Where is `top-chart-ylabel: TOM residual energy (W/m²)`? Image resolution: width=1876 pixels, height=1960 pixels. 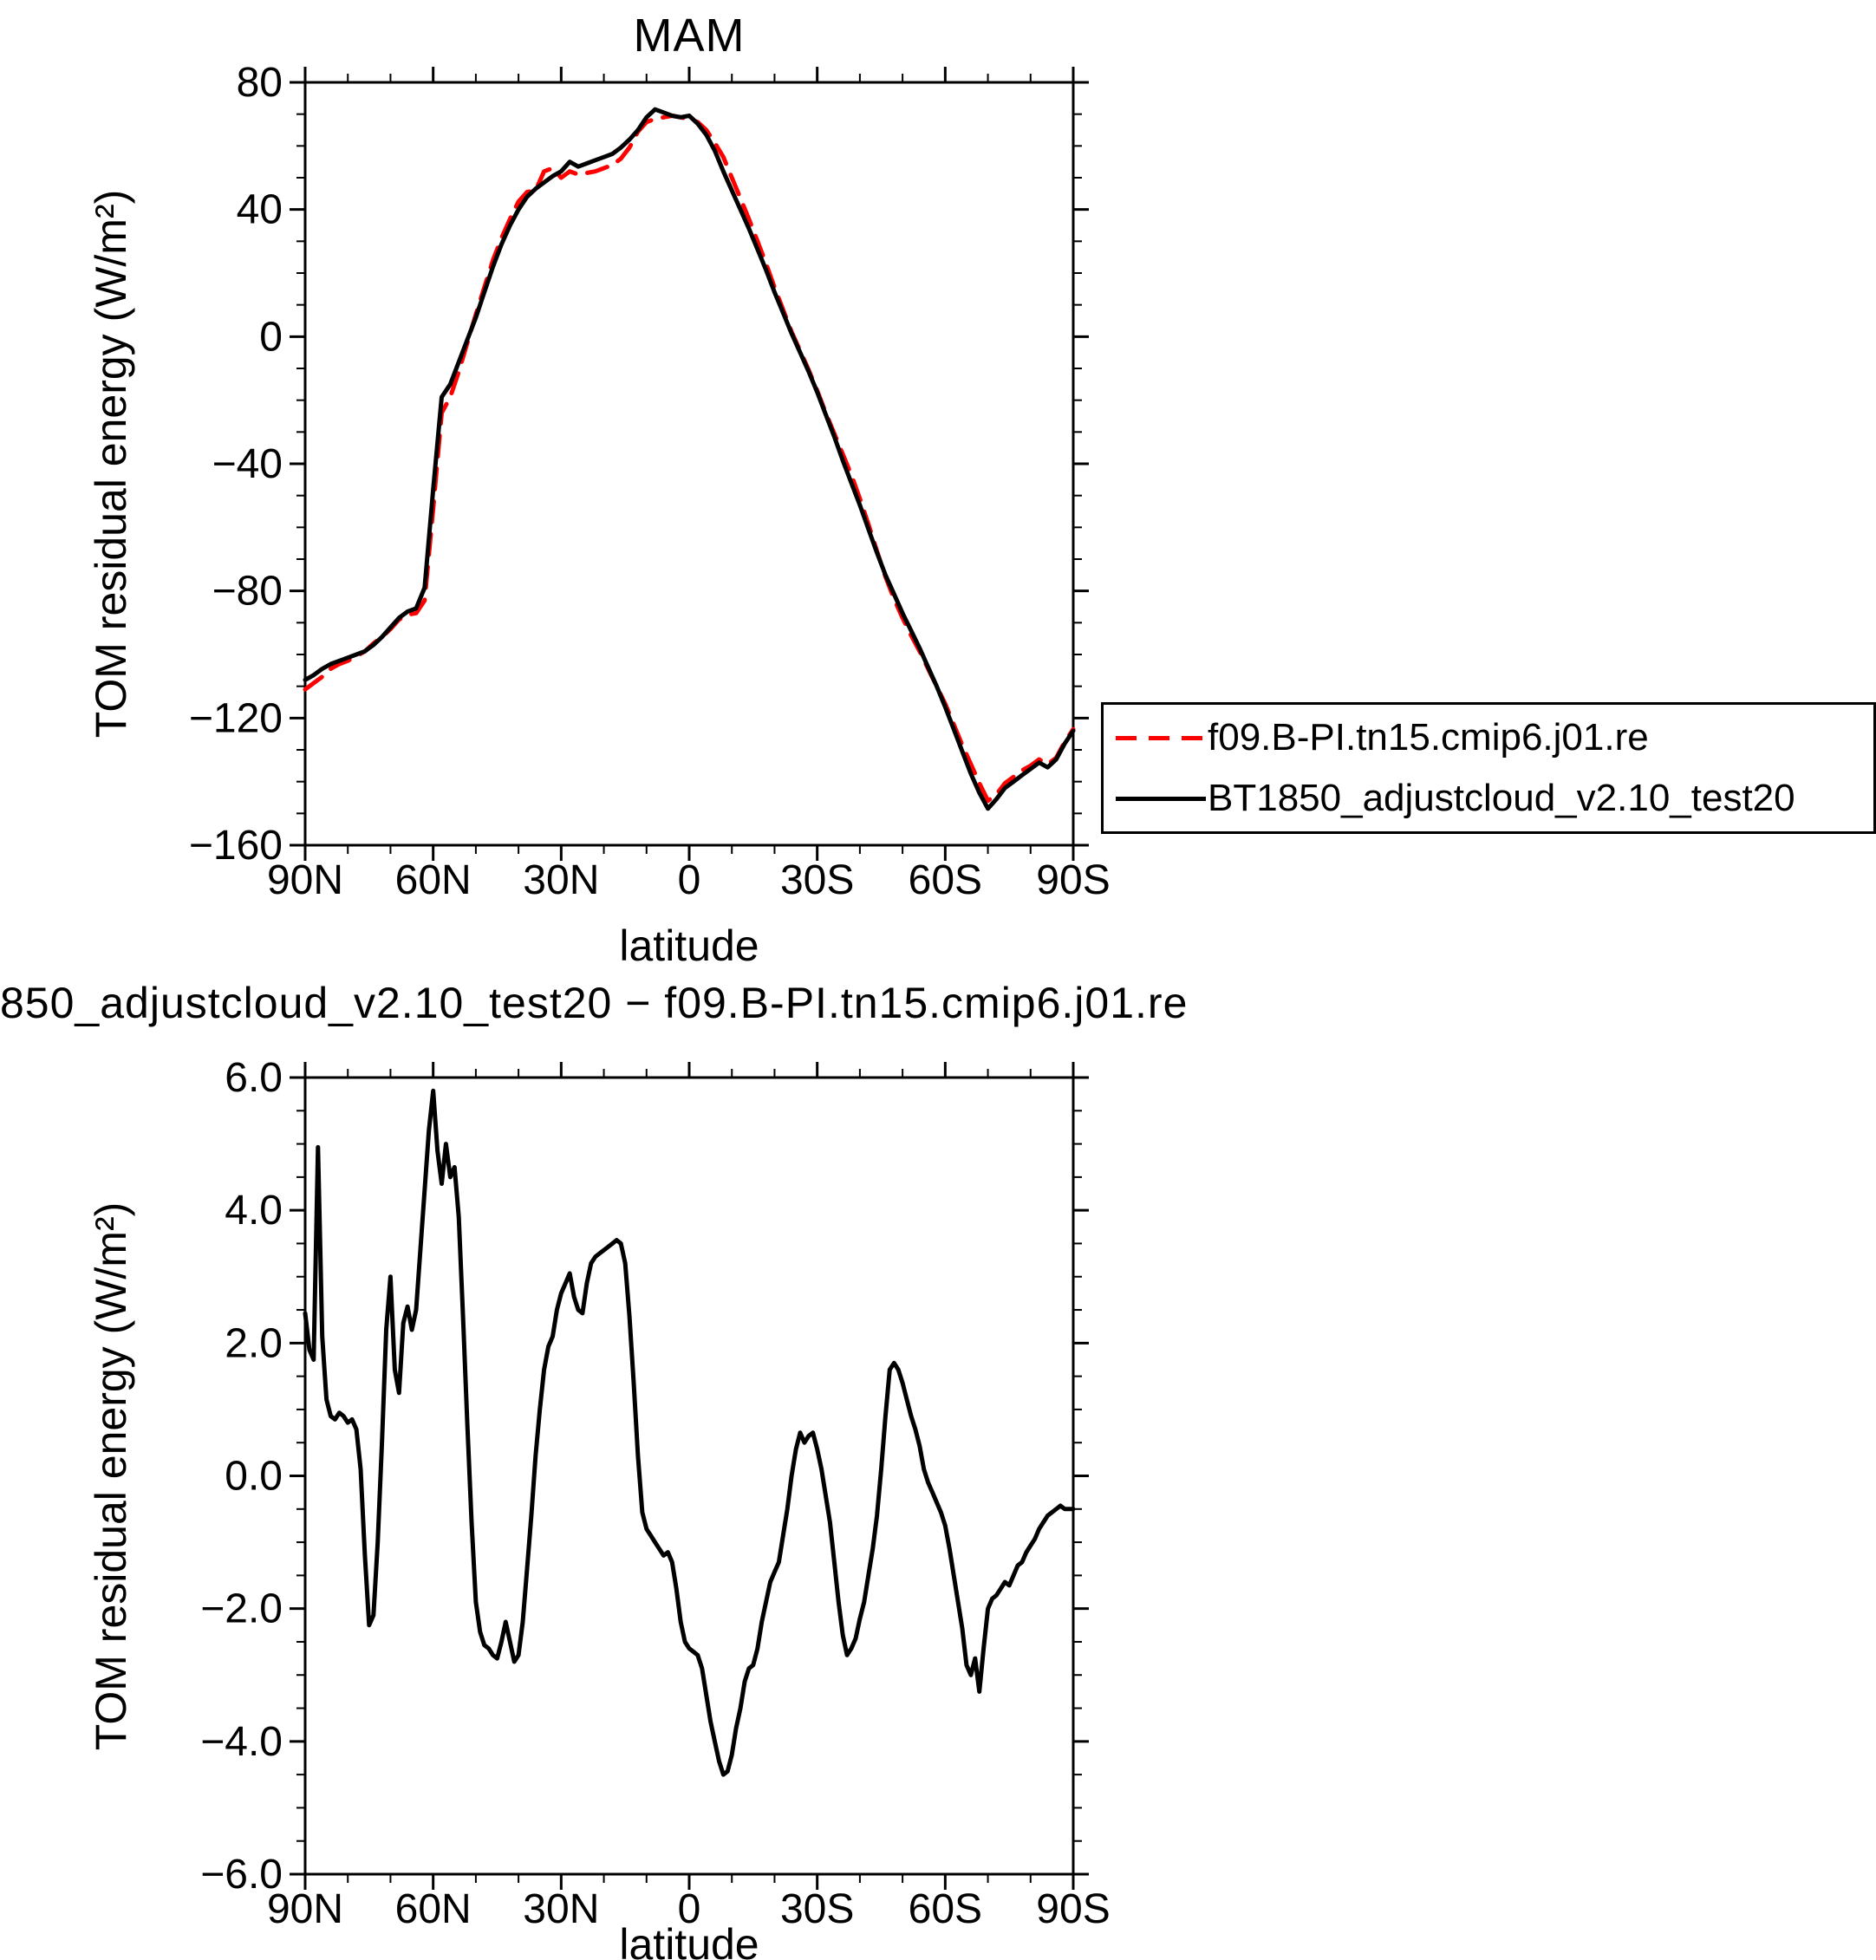 top-chart-ylabel: TOM residual energy (W/m²) is located at coordinates (111, 464).